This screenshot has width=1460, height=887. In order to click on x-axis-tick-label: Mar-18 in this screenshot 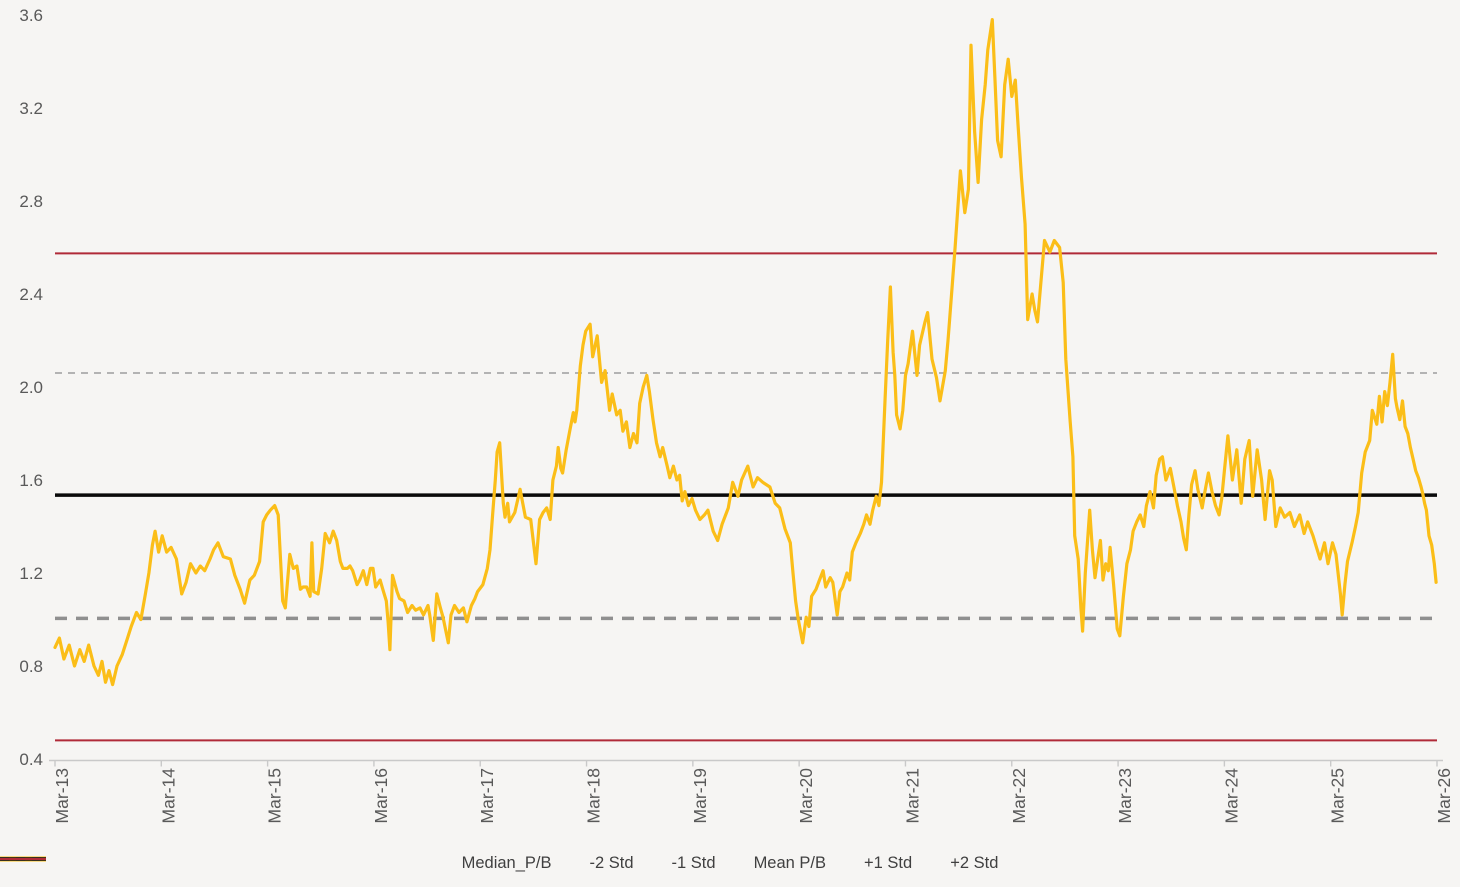, I will do `click(594, 795)`.